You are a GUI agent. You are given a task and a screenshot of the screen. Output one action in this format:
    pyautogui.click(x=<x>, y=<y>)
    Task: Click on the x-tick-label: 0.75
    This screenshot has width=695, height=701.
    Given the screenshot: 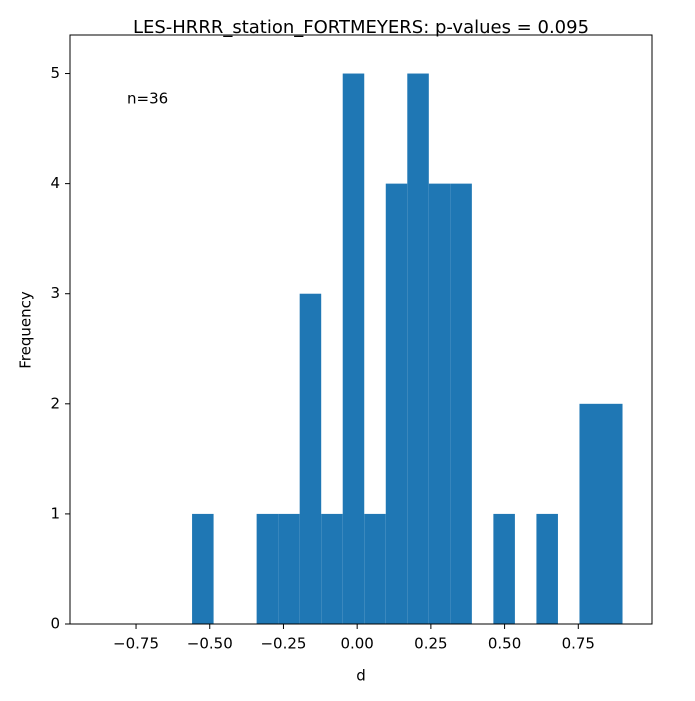 What is the action you would take?
    pyautogui.click(x=578, y=644)
    